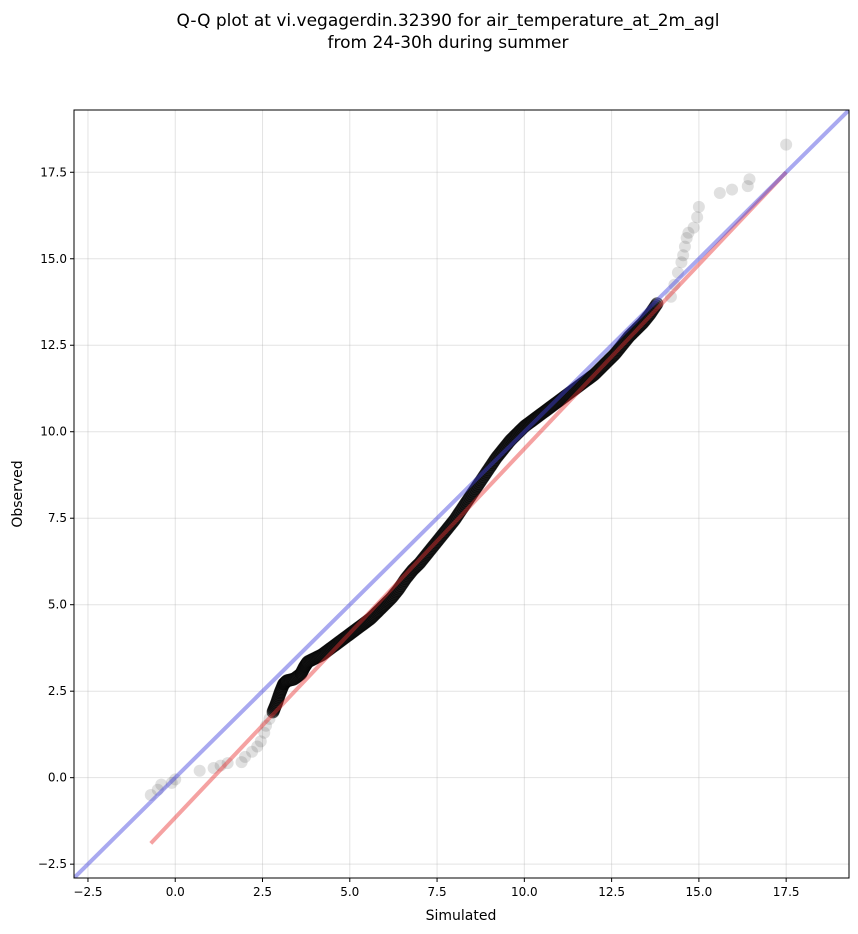 The height and width of the screenshot is (934, 858). What do you see at coordinates (448, 43) in the screenshot?
I see `chart-title-line-2: from 24-30h during summer` at bounding box center [448, 43].